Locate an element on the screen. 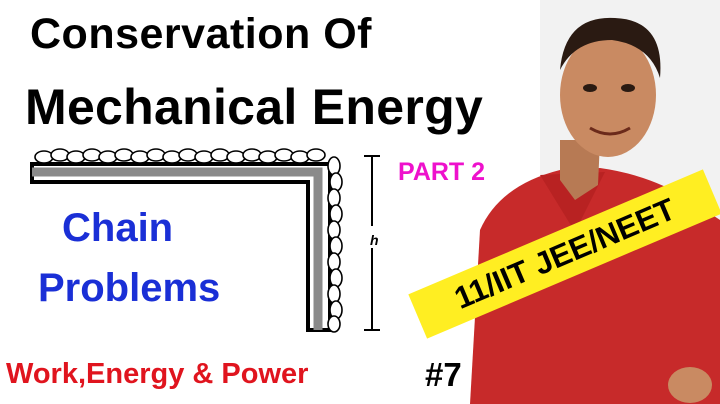 The image size is (720, 404). chain-links-top is located at coordinates (180, 156).